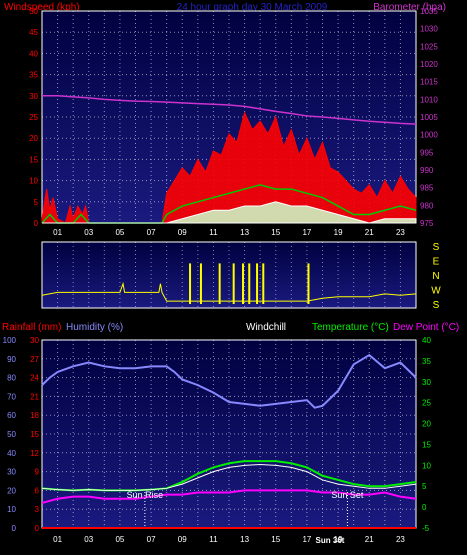 Image resolution: width=467 pixels, height=555 pixels. Describe the element at coordinates (400, 539) in the screenshot. I see `temp-x-tick-label: 23` at that location.